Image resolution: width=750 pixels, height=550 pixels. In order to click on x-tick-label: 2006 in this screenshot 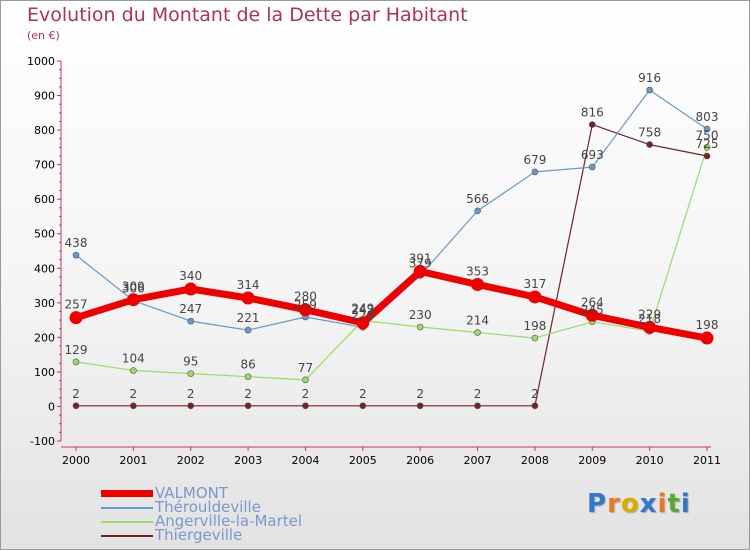, I will do `click(420, 460)`.